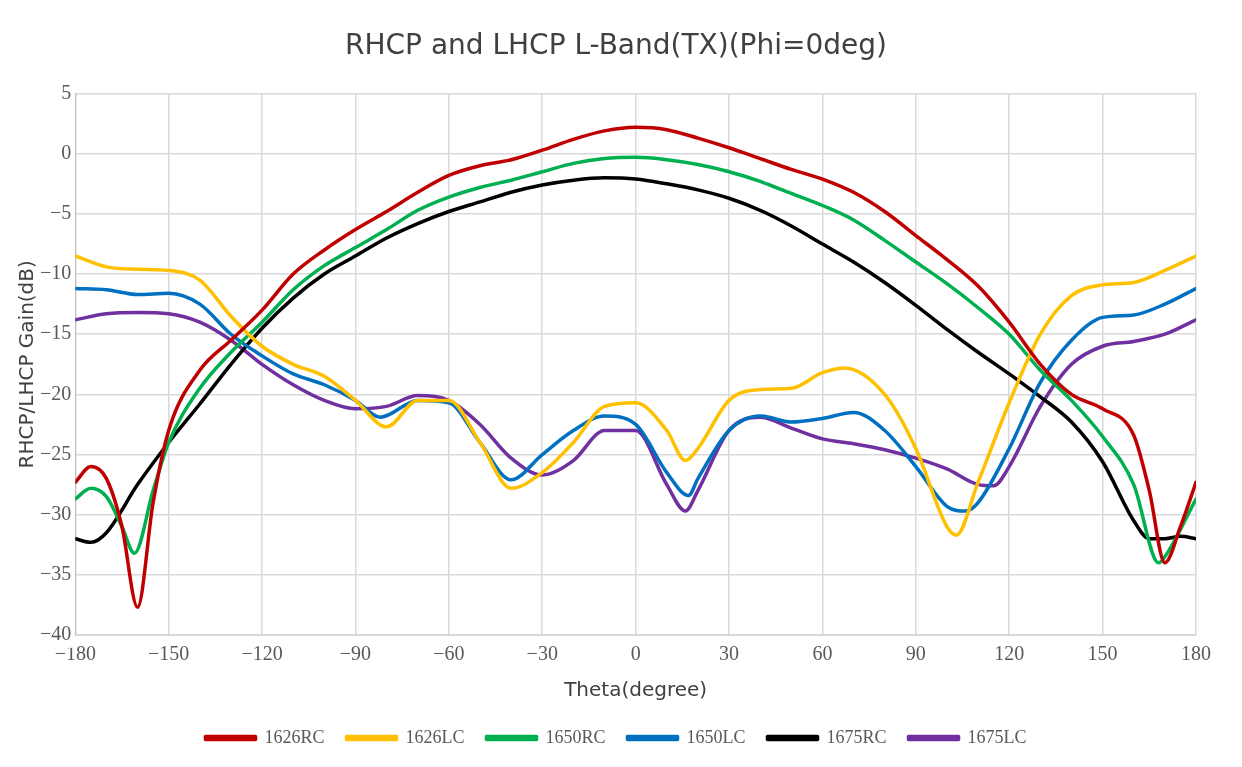  I want to click on legend-label: 1626RC, so click(294, 736).